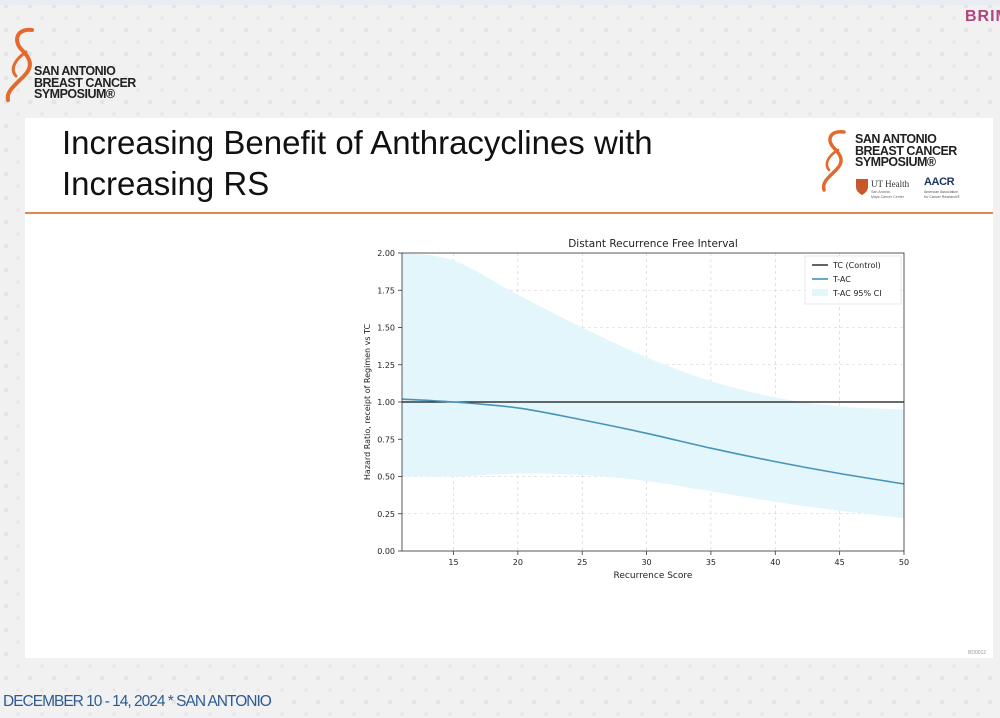 The height and width of the screenshot is (718, 1000). Describe the element at coordinates (939, 182) in the screenshot. I see `aacr-name: AACR` at that location.